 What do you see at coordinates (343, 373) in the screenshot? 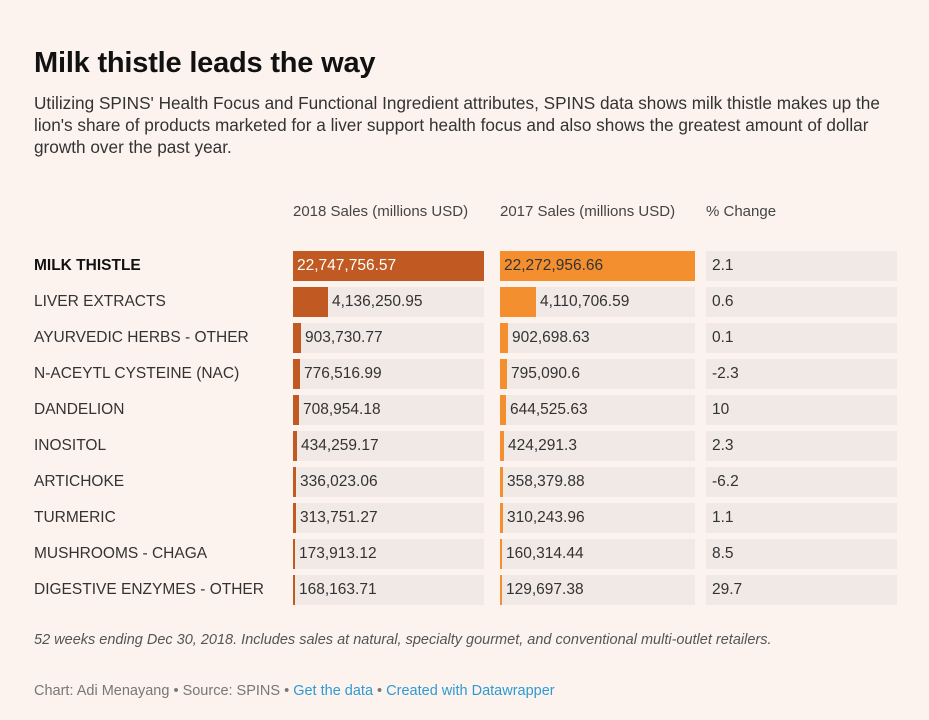
I see `sales-2018-value-label: 776,516.99` at bounding box center [343, 373].